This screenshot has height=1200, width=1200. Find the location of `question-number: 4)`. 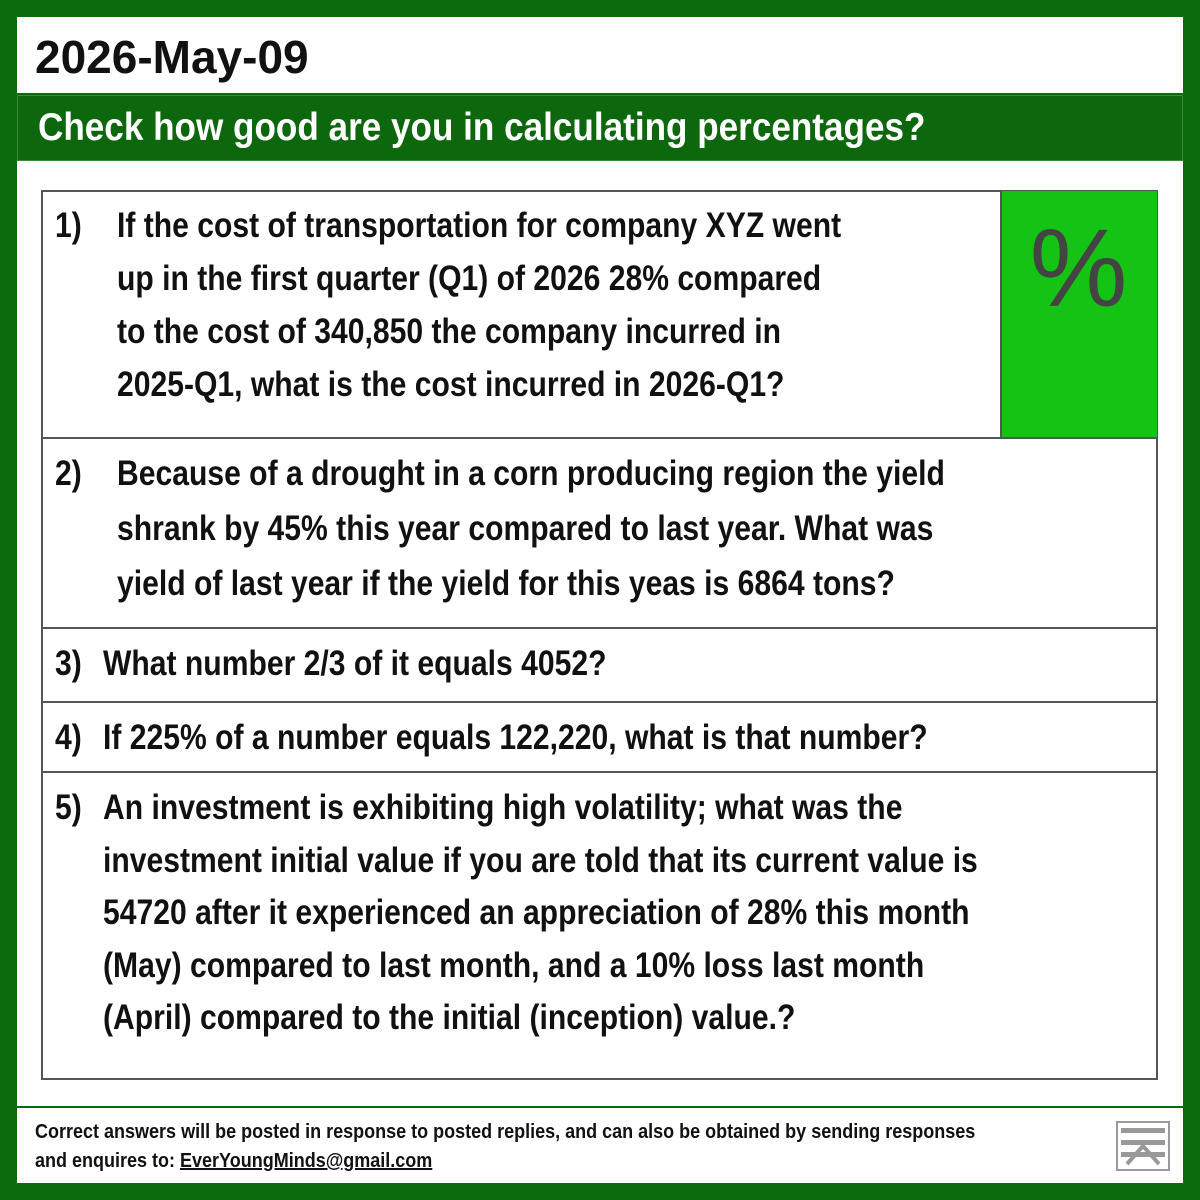

question-number: 4) is located at coordinates (68, 737).